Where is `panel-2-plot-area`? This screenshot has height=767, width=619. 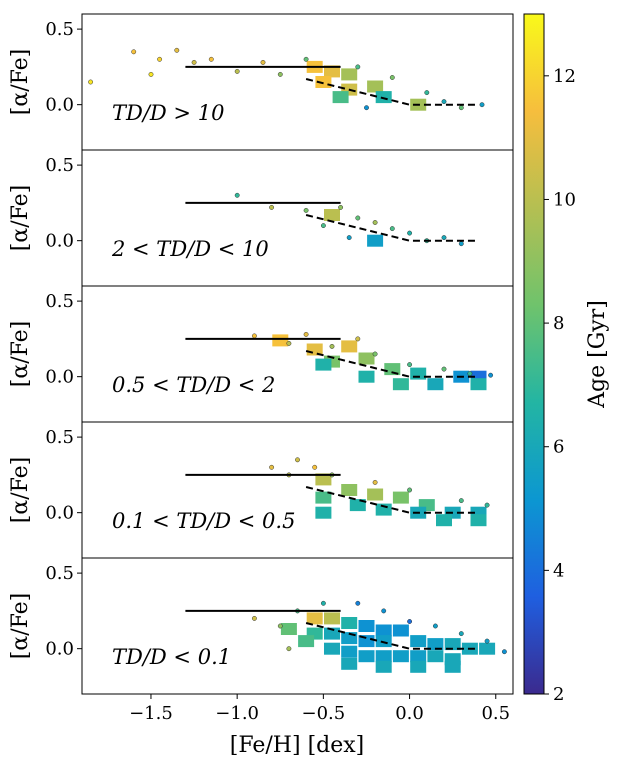
panel-2-plot-area is located at coordinates (339, 361).